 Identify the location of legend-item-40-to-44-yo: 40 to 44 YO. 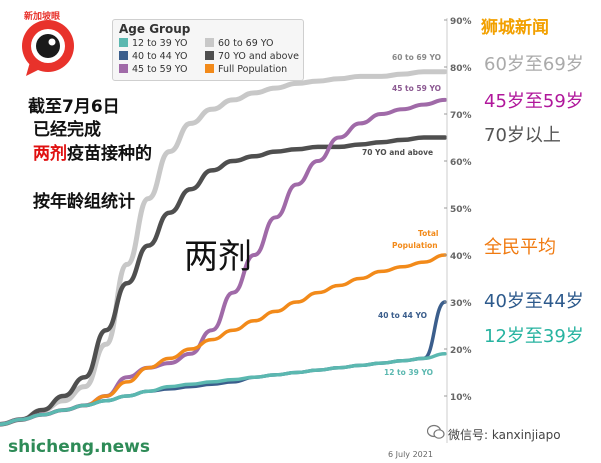
(153, 56).